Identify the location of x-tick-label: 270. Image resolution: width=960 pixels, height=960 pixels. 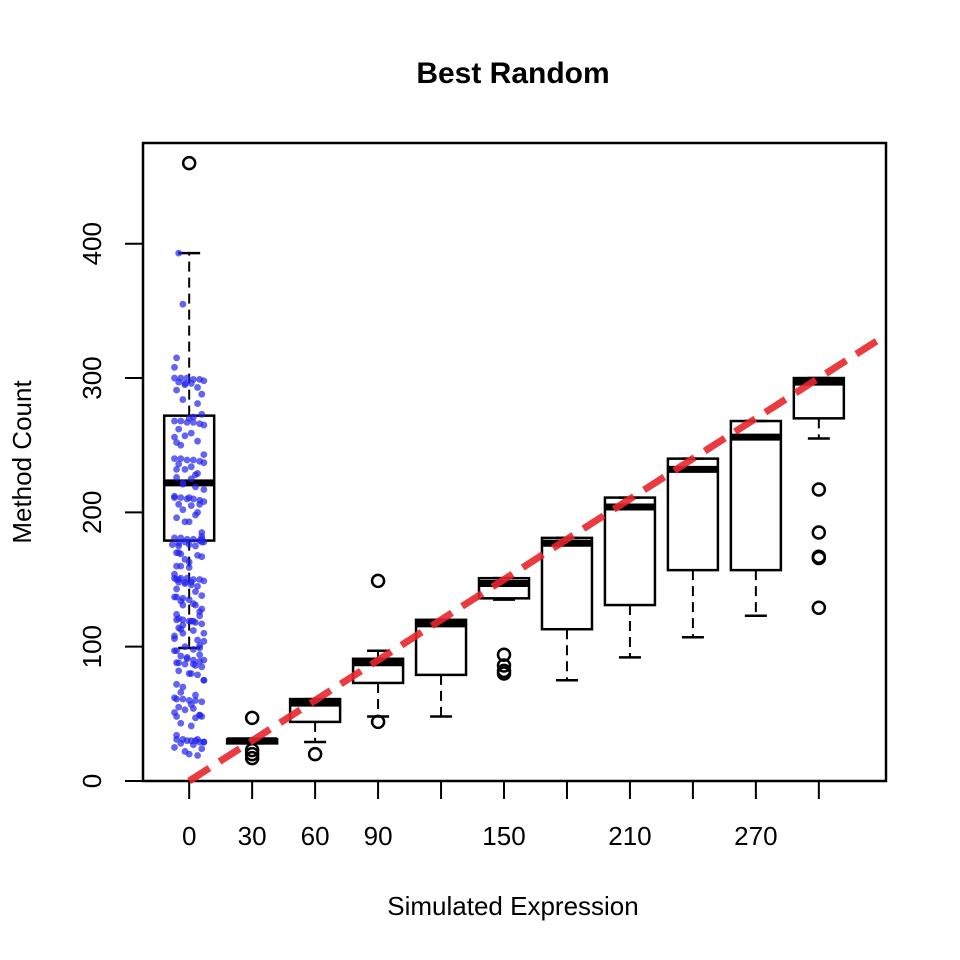
(755, 836).